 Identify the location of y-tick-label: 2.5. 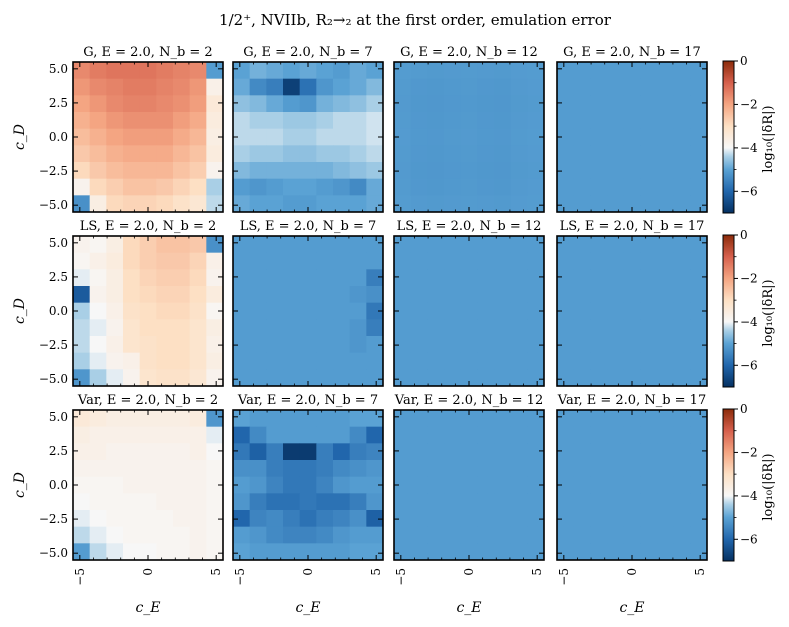
(58, 277).